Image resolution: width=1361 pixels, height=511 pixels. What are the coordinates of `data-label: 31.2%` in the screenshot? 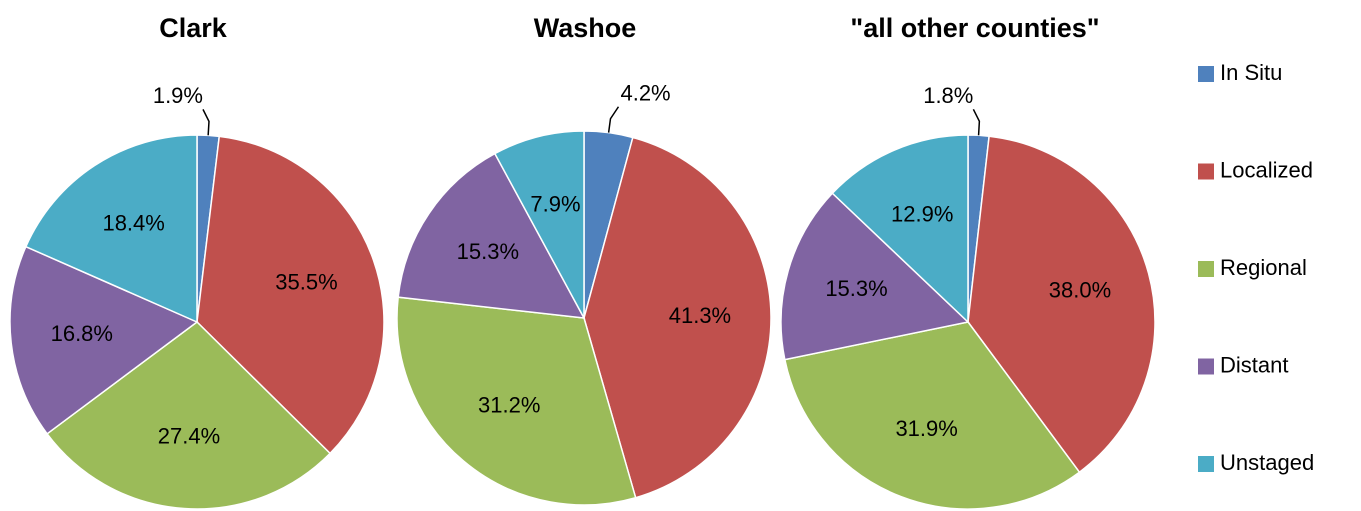 It's located at (509, 404).